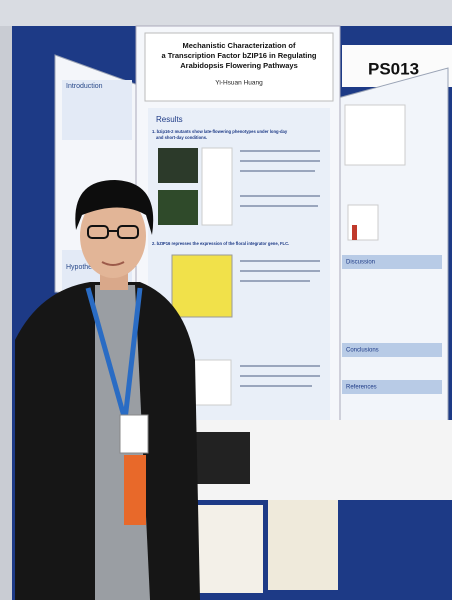 The width and height of the screenshot is (452, 600). I want to click on face, so click(113, 236).